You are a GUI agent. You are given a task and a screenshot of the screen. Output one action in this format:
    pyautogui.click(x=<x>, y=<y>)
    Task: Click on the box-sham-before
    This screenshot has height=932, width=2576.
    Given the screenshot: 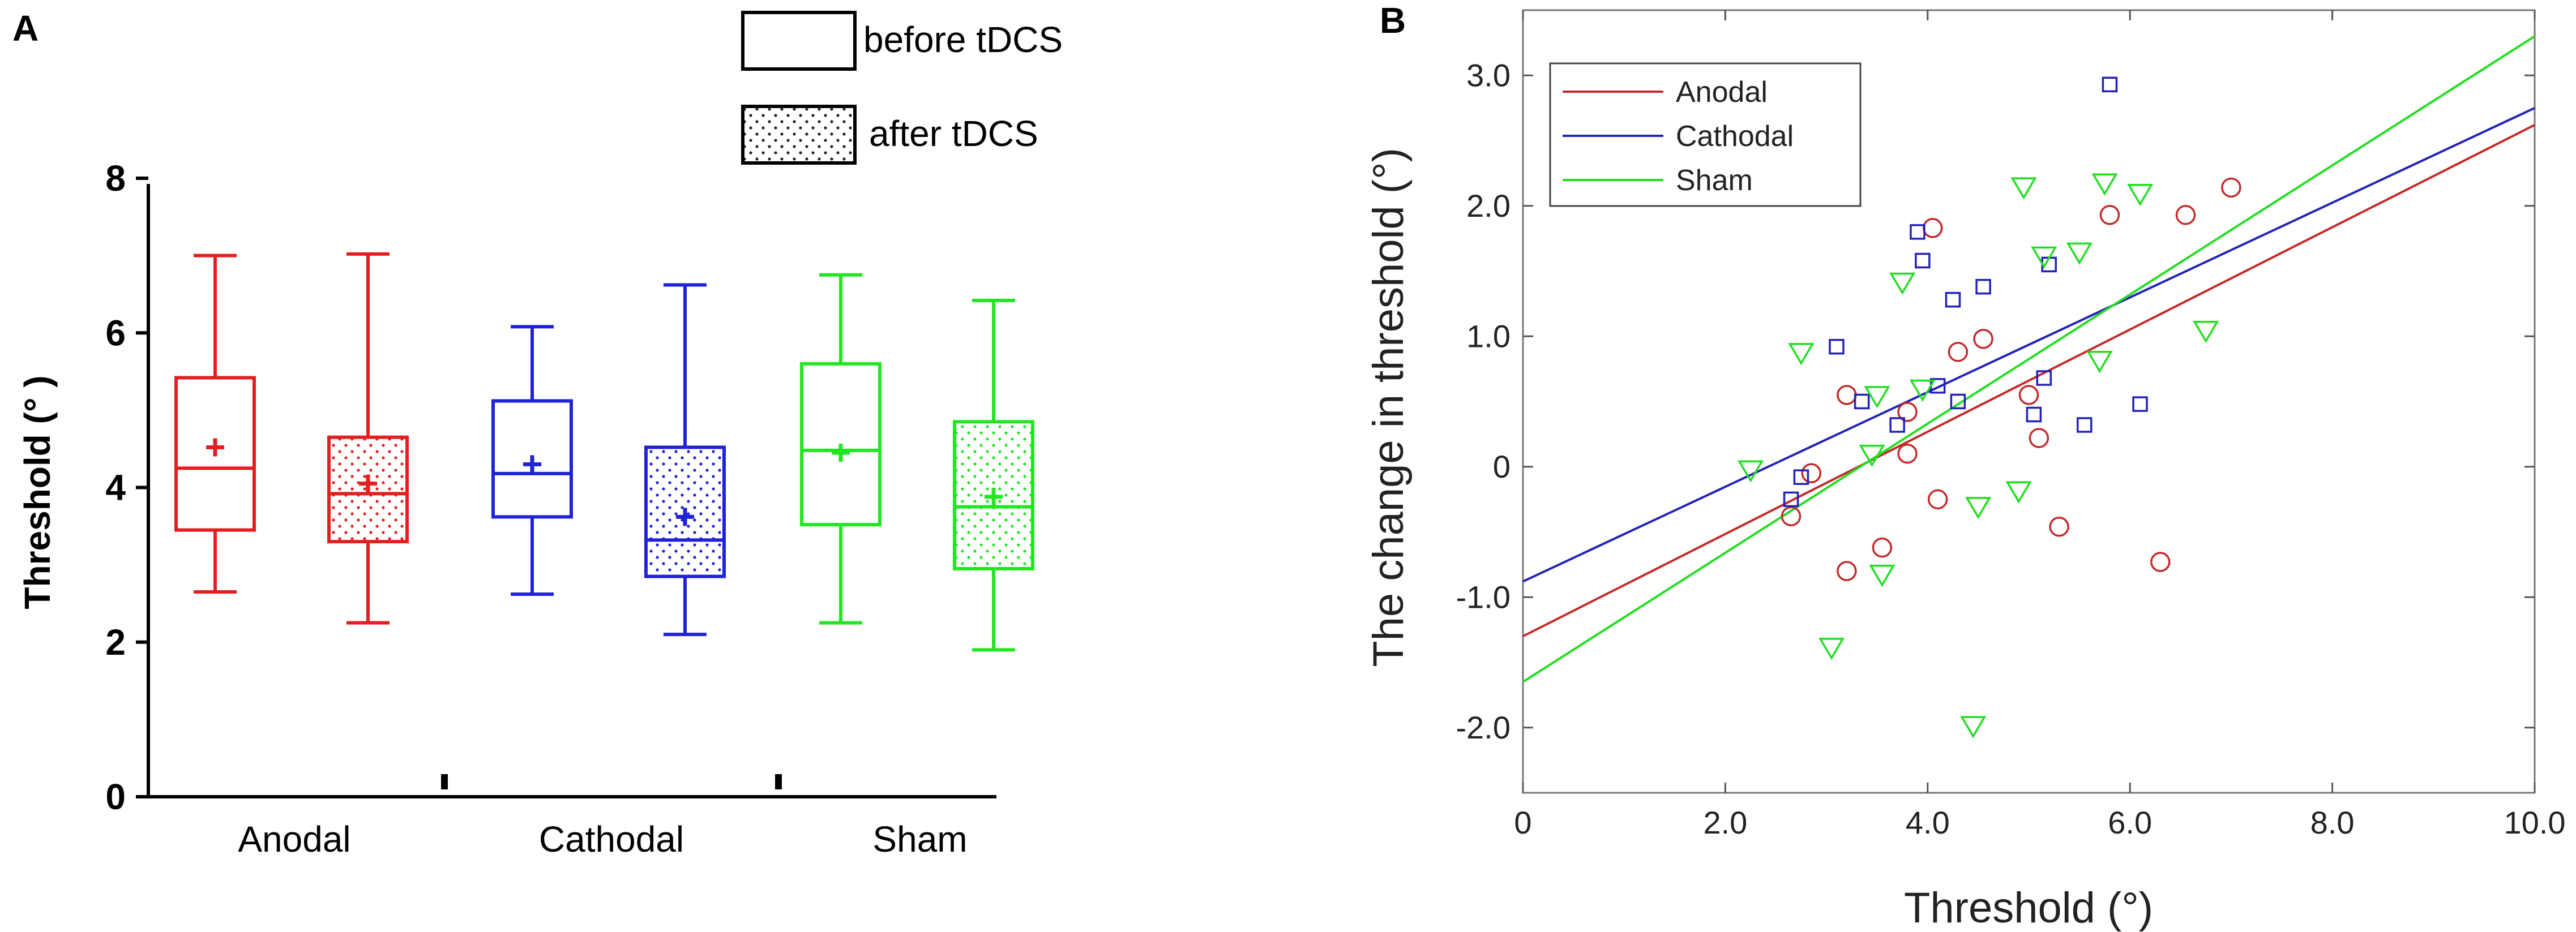 What is the action you would take?
    pyautogui.click(x=841, y=449)
    